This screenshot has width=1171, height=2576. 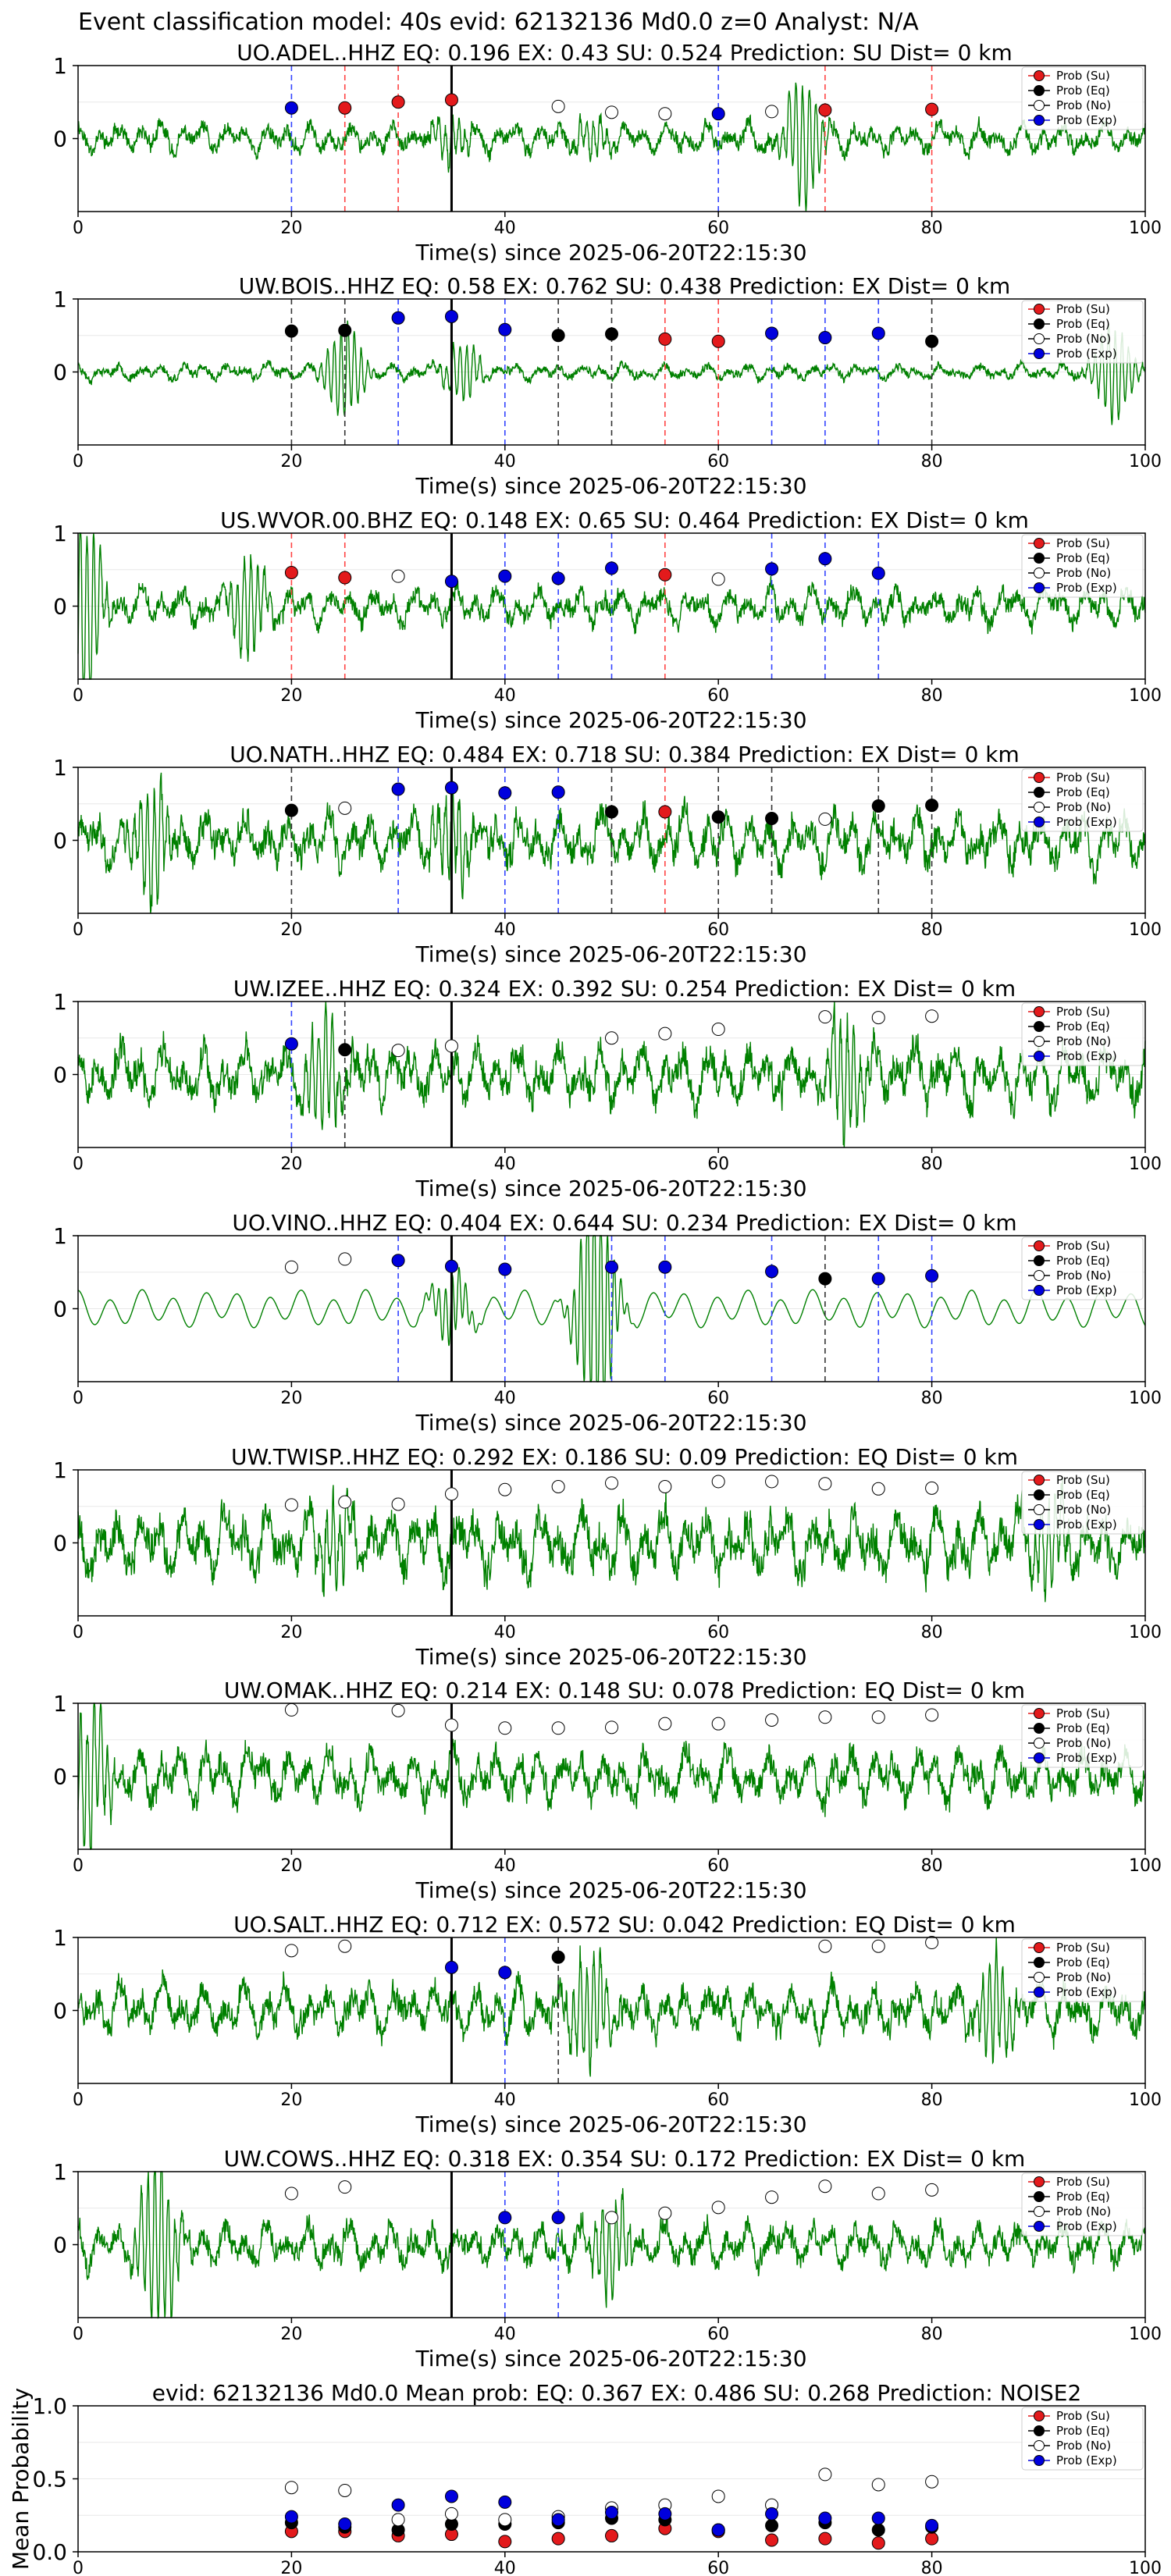 What do you see at coordinates (932, 1164) in the screenshot?
I see `x-tick-label: 80` at bounding box center [932, 1164].